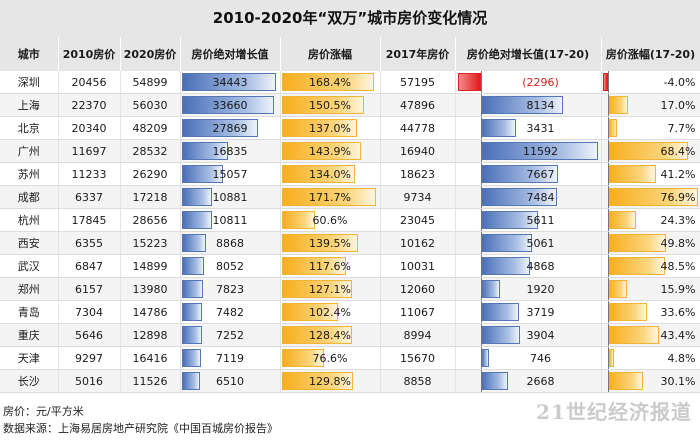  What do you see at coordinates (678, 174) in the screenshot?
I see `increase-rate-17-20-label: 41.2%` at bounding box center [678, 174].